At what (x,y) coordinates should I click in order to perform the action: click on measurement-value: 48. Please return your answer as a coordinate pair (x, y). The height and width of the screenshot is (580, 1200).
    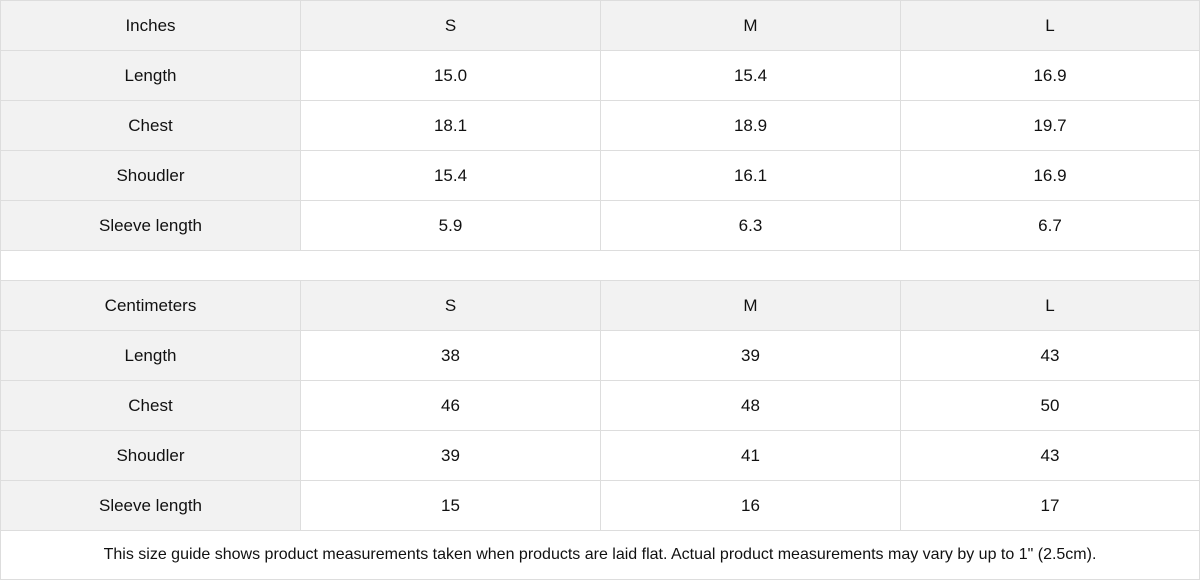
    Looking at the image, I should click on (750, 405).